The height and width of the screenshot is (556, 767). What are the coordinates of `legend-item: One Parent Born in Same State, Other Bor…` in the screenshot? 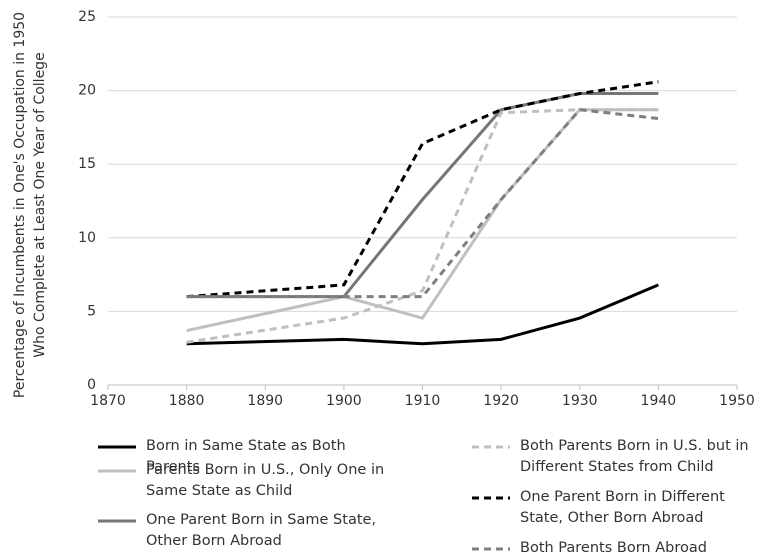 It's located at (241, 531).